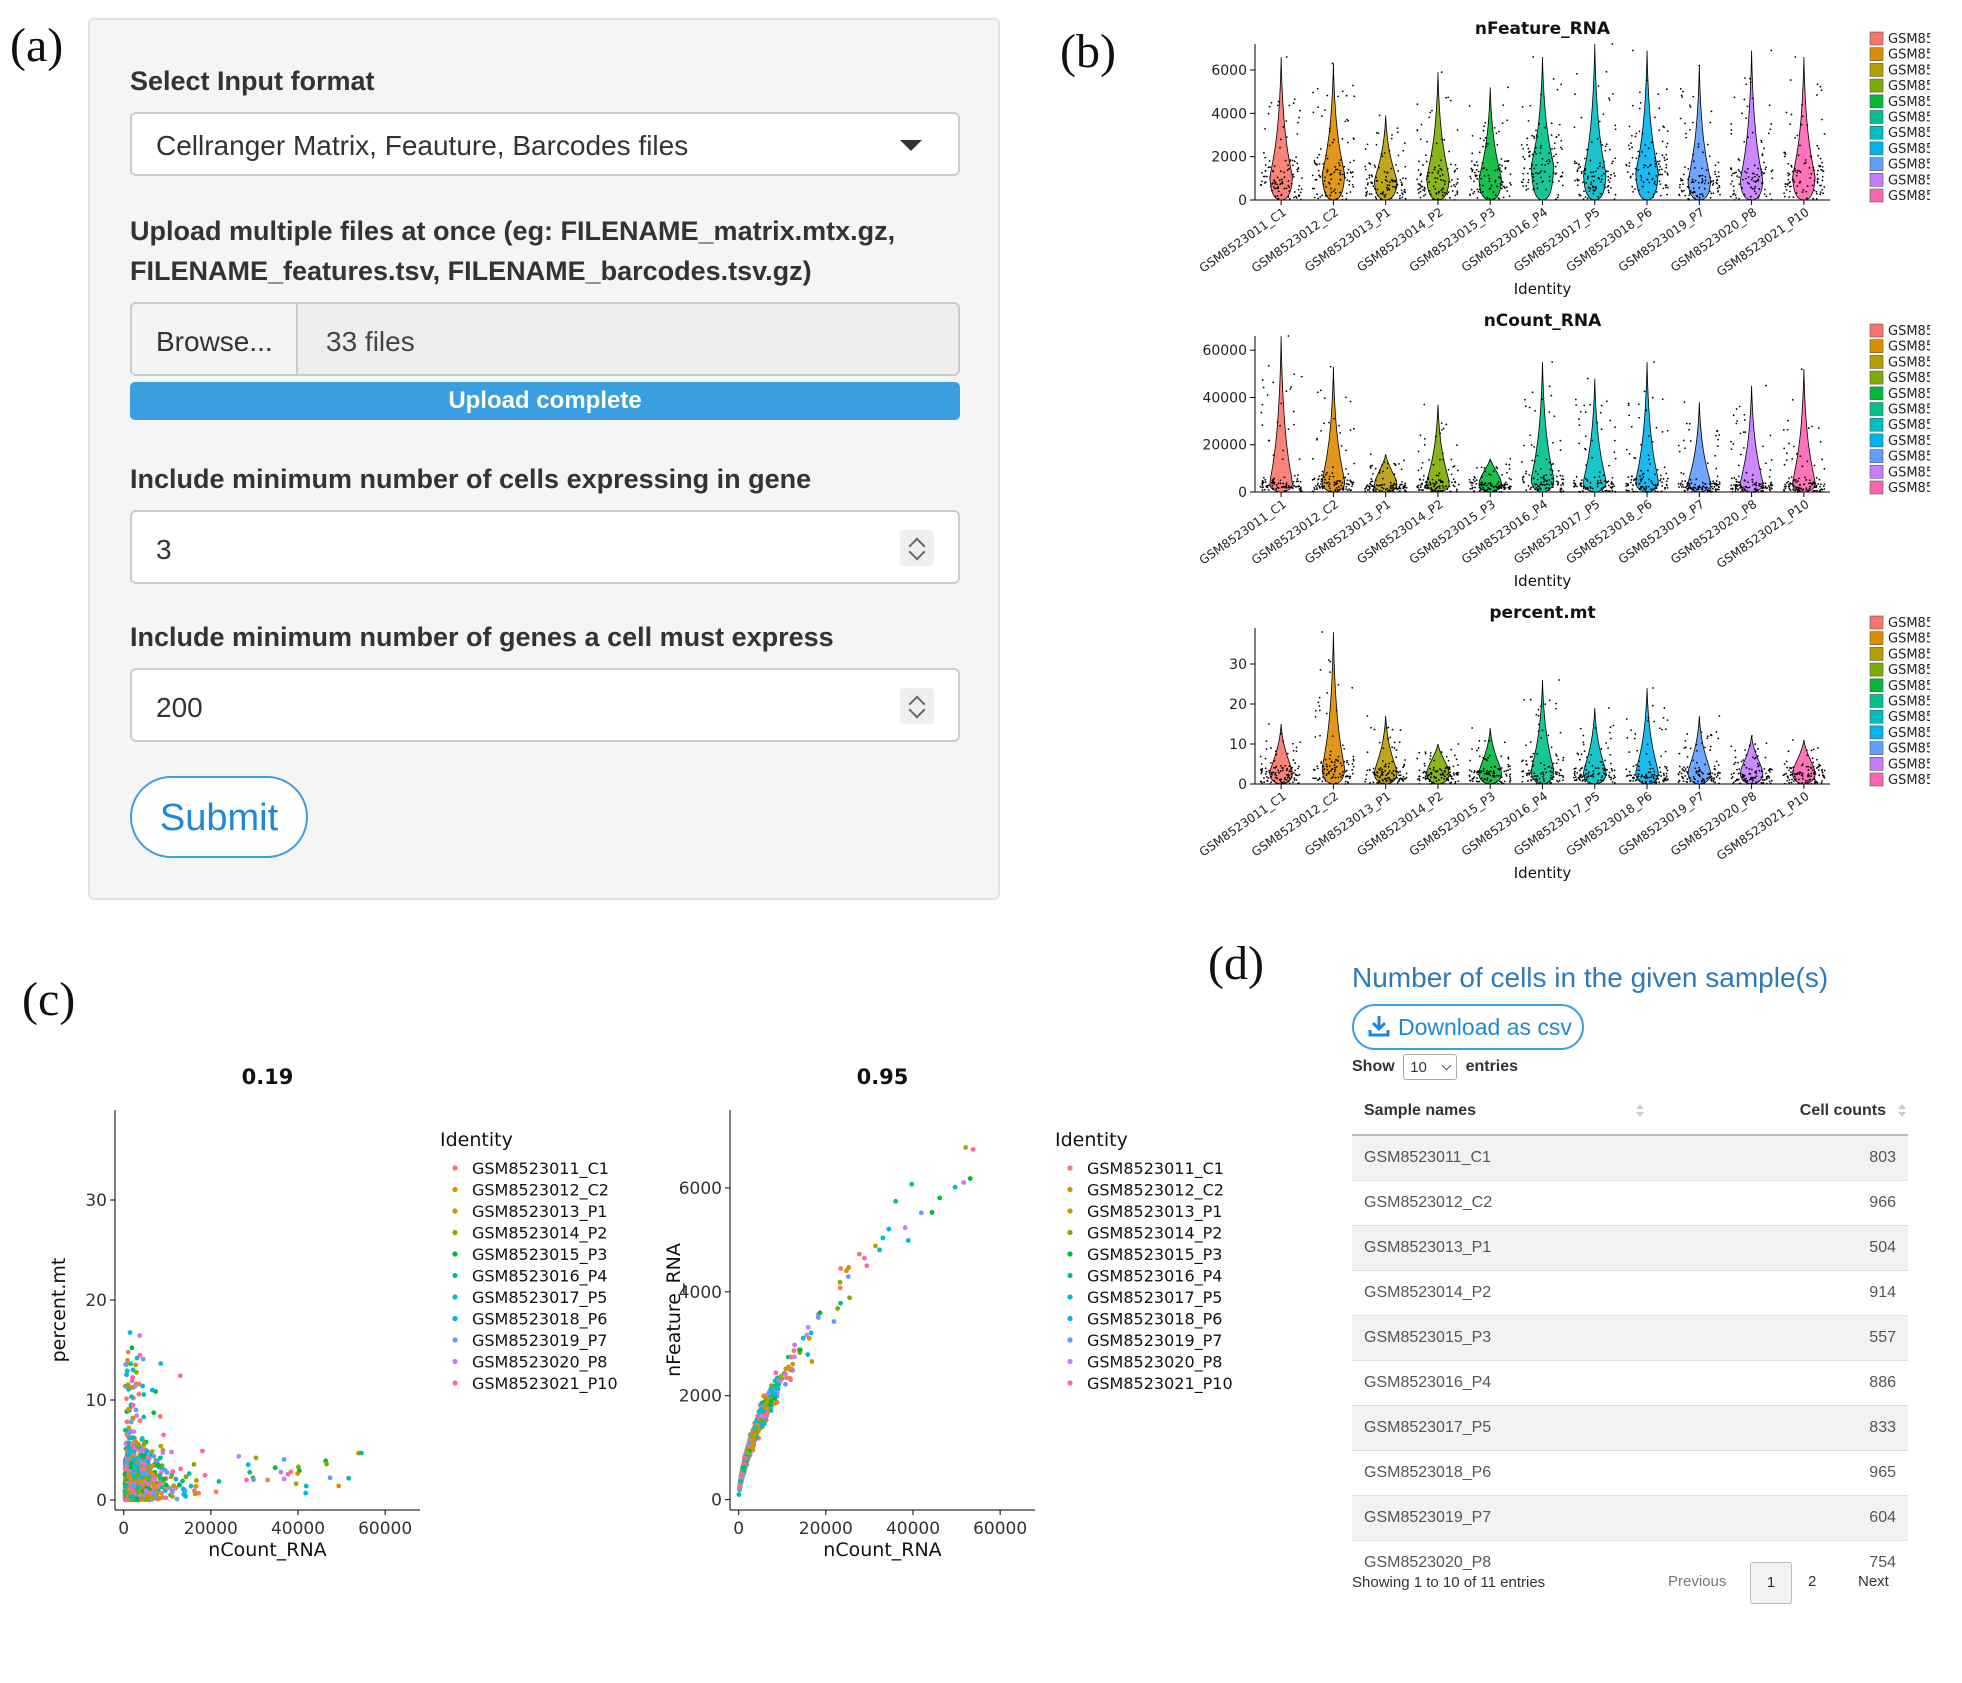  Describe the element at coordinates (1661, 240) in the screenshot. I see `x-tick-label: GSM8523019_P7` at that location.